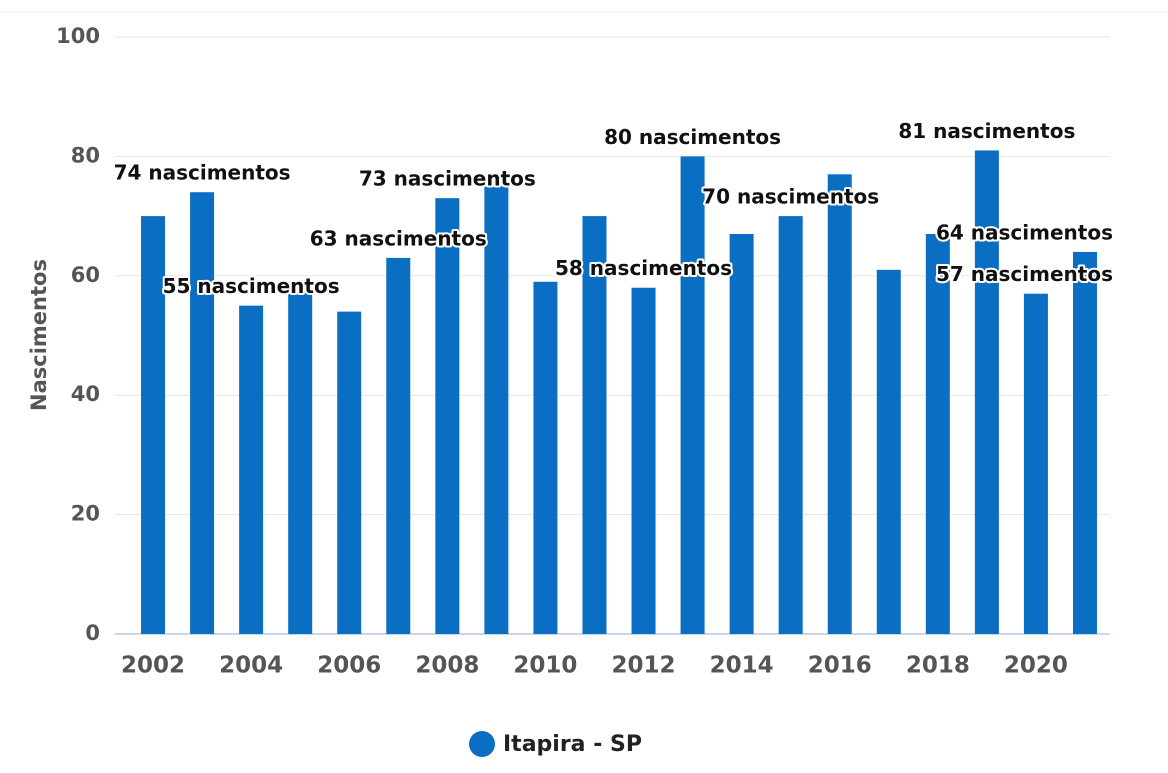 The width and height of the screenshot is (1168, 773). Describe the element at coordinates (742, 666) in the screenshot. I see `x-tick-label: 2014` at that location.